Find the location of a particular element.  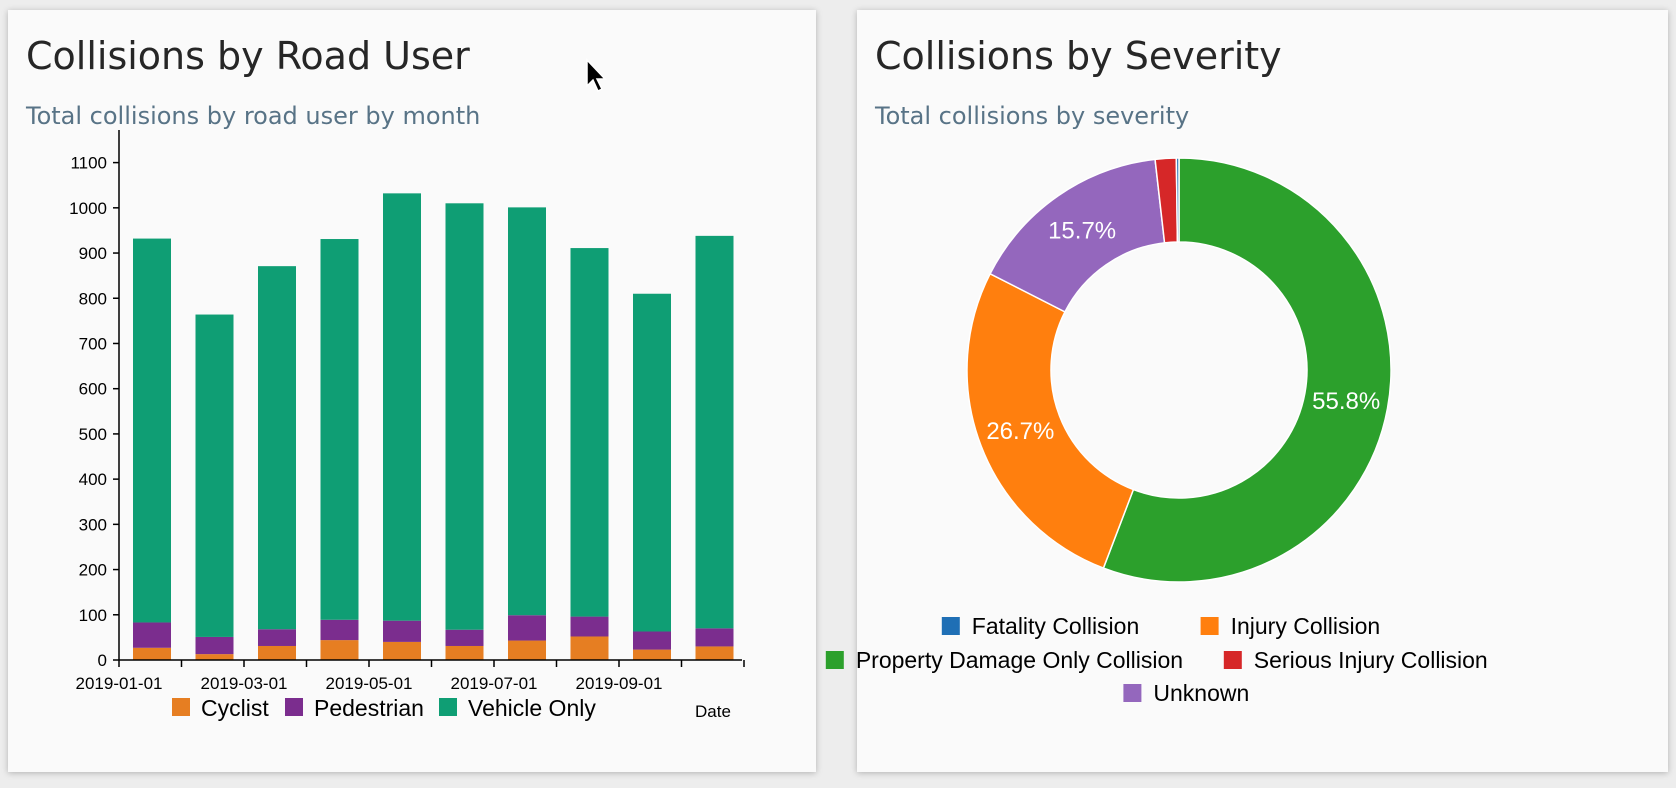

legend-item-property-damage-only-collision: Property Damage Only Collision is located at coordinates (1004, 660).